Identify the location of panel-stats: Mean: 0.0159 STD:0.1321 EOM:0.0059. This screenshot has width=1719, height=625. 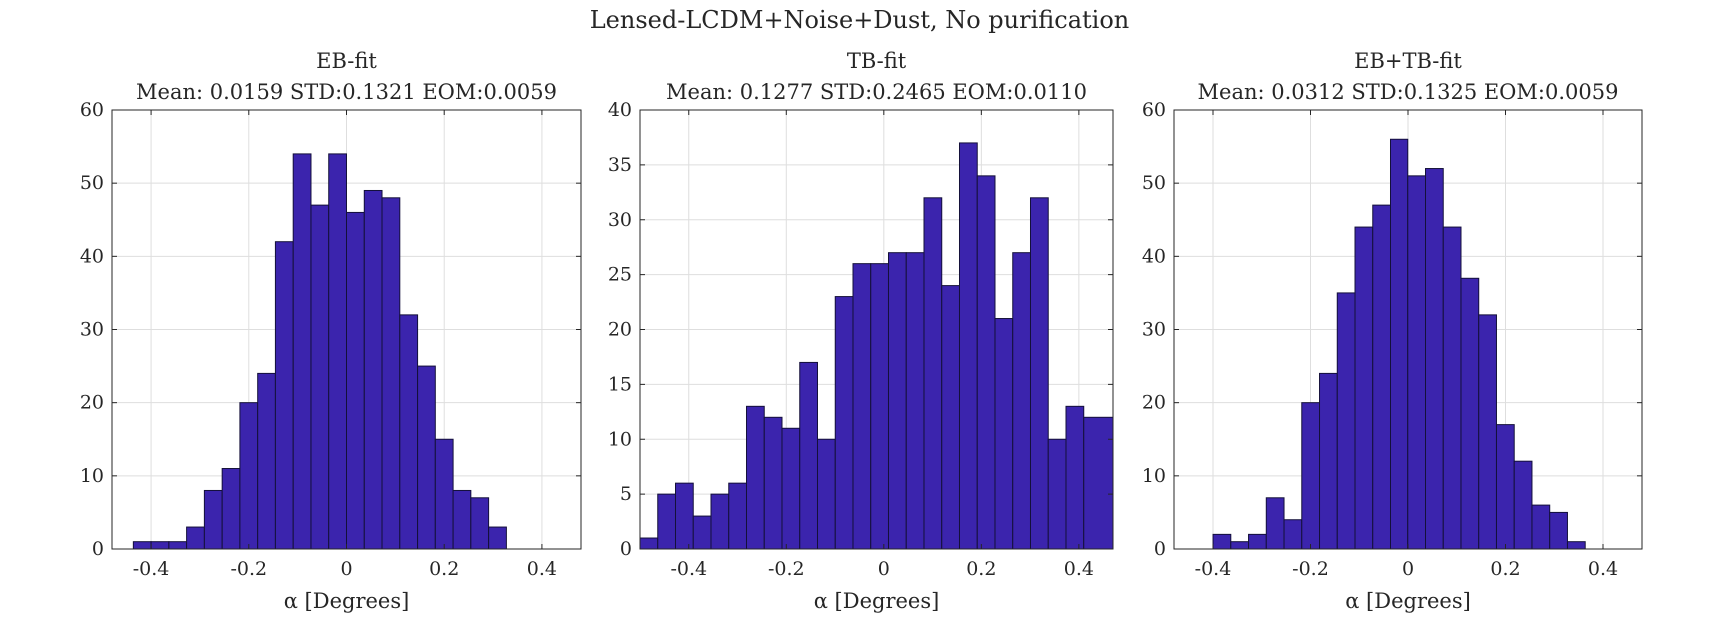
(346, 92).